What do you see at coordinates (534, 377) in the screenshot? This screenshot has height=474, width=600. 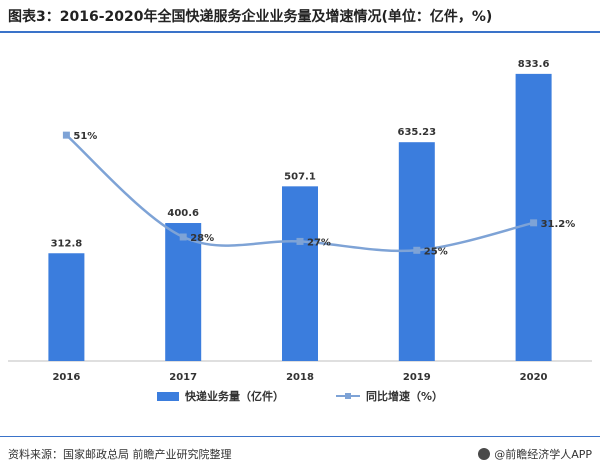 I see `x-tick-label-2020: 2020` at bounding box center [534, 377].